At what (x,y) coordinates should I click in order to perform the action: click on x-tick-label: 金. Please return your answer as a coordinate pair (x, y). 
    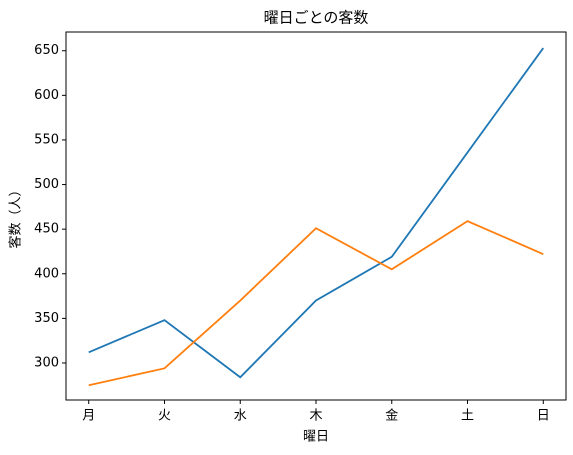
    Looking at the image, I should click on (391, 416).